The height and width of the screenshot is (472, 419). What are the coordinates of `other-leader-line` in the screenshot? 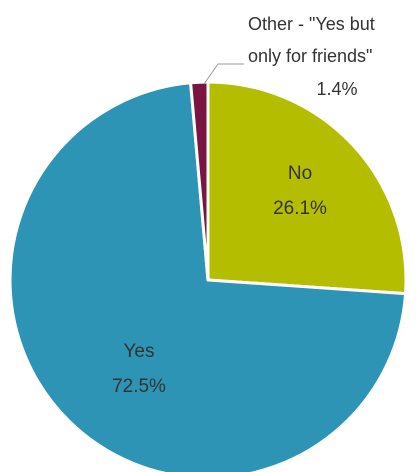 It's located at (223, 74).